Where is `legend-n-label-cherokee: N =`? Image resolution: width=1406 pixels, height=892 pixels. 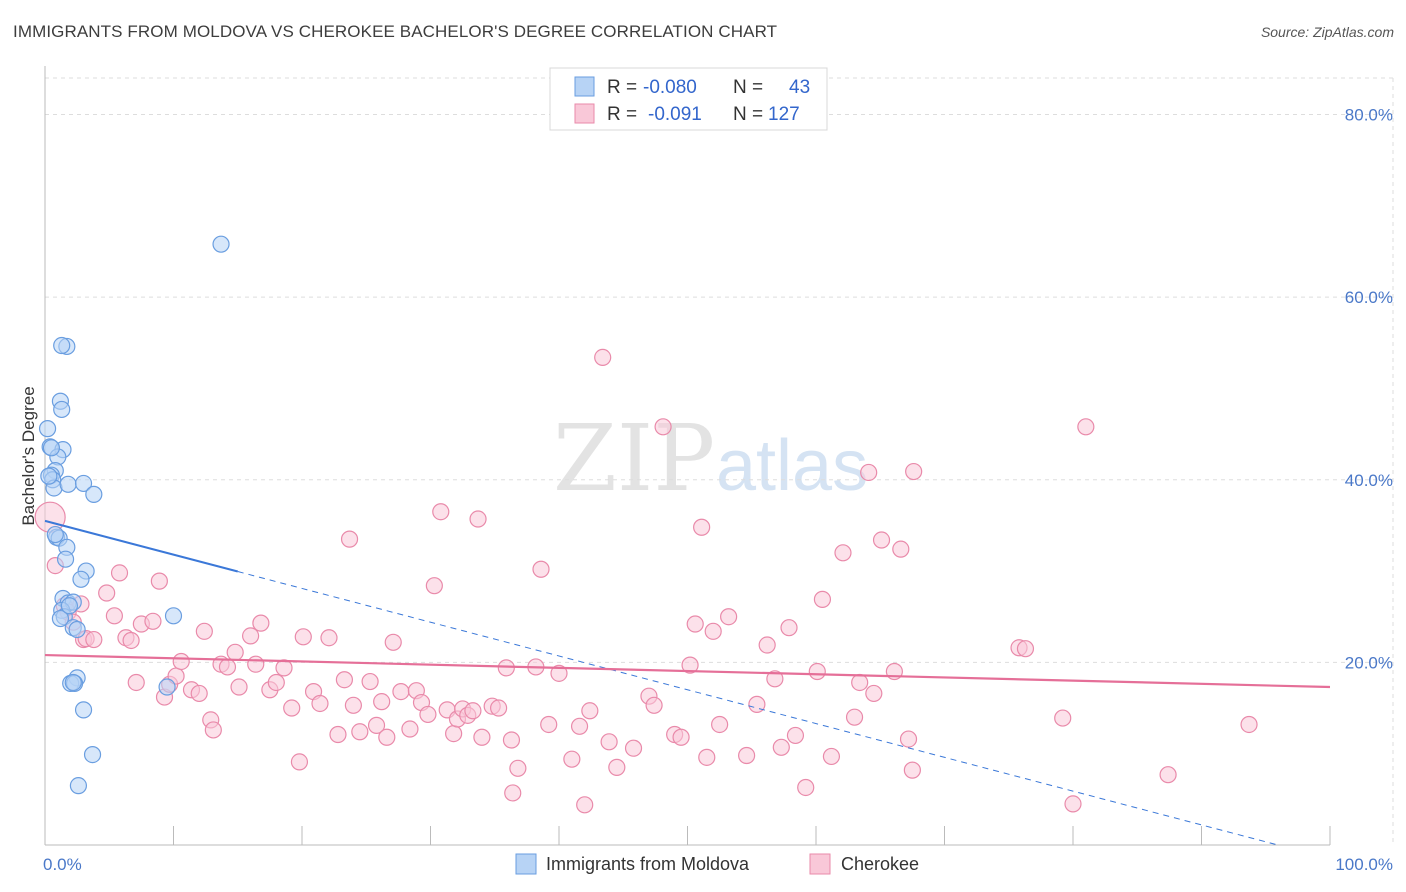
legend-n-label-cherokee: N = is located at coordinates (748, 114).